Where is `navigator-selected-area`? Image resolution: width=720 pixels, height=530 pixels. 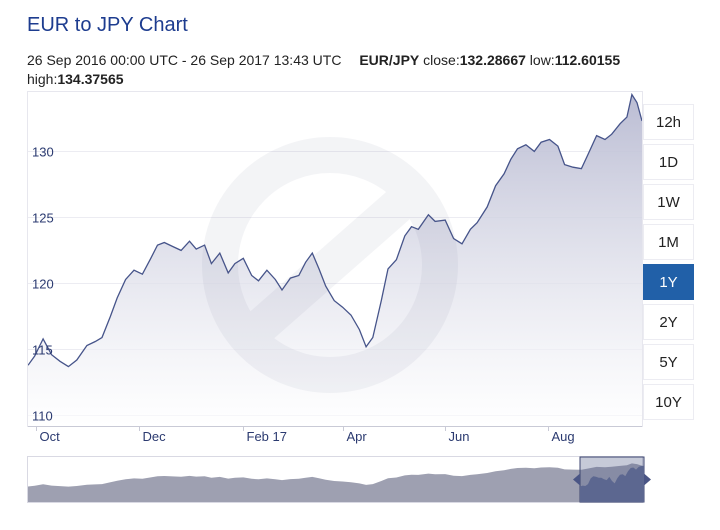
navigator-selected-area is located at coordinates (612, 483).